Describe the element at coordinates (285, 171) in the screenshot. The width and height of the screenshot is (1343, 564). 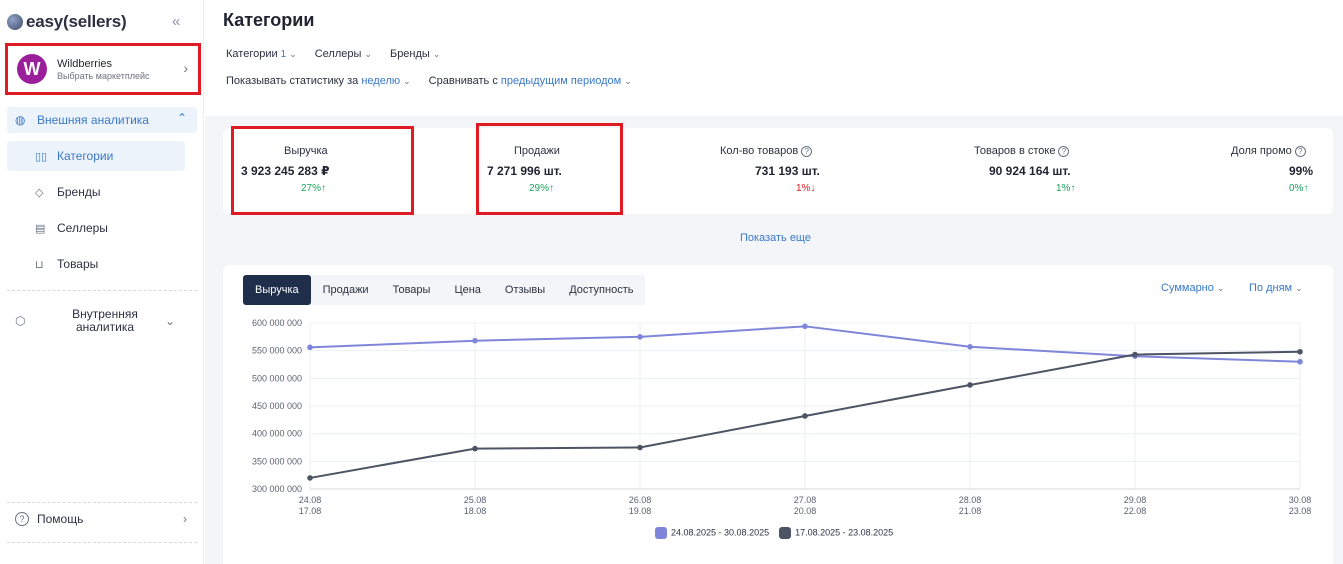
I see `kpi-value: 3 923 245 283 ₽` at that location.